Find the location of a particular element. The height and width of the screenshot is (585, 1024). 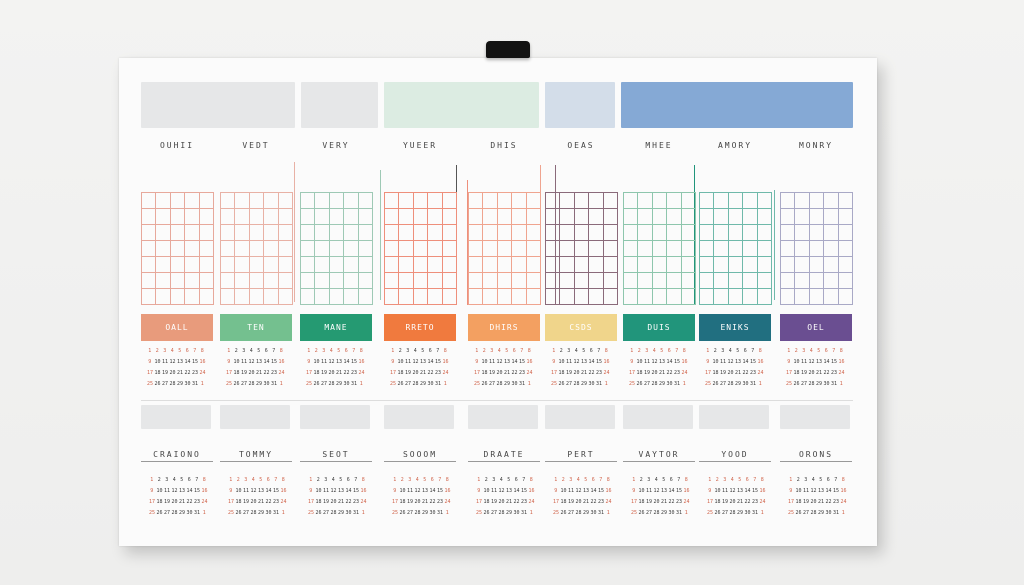

mini-day: 16 is located at coordinates (202, 361).